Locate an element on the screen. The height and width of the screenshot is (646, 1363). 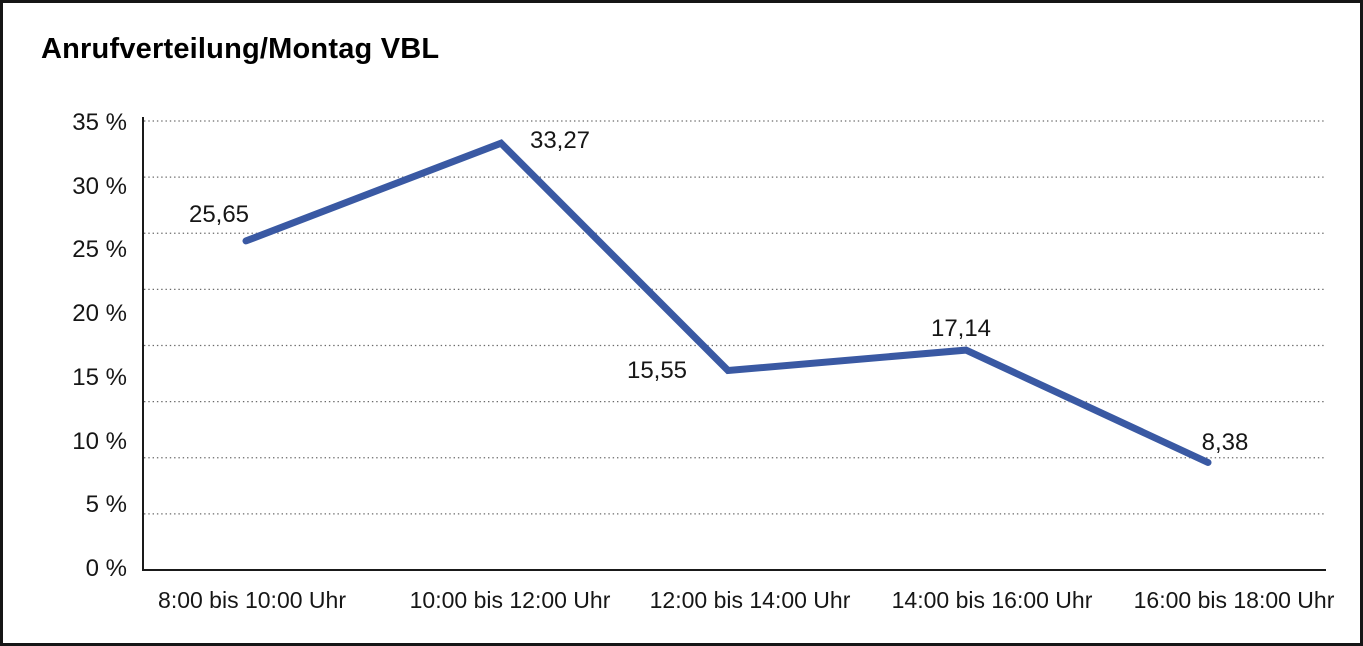
x-axis-category-label: 16:00 bis 18:00 Uhr is located at coordinates (1234, 600).